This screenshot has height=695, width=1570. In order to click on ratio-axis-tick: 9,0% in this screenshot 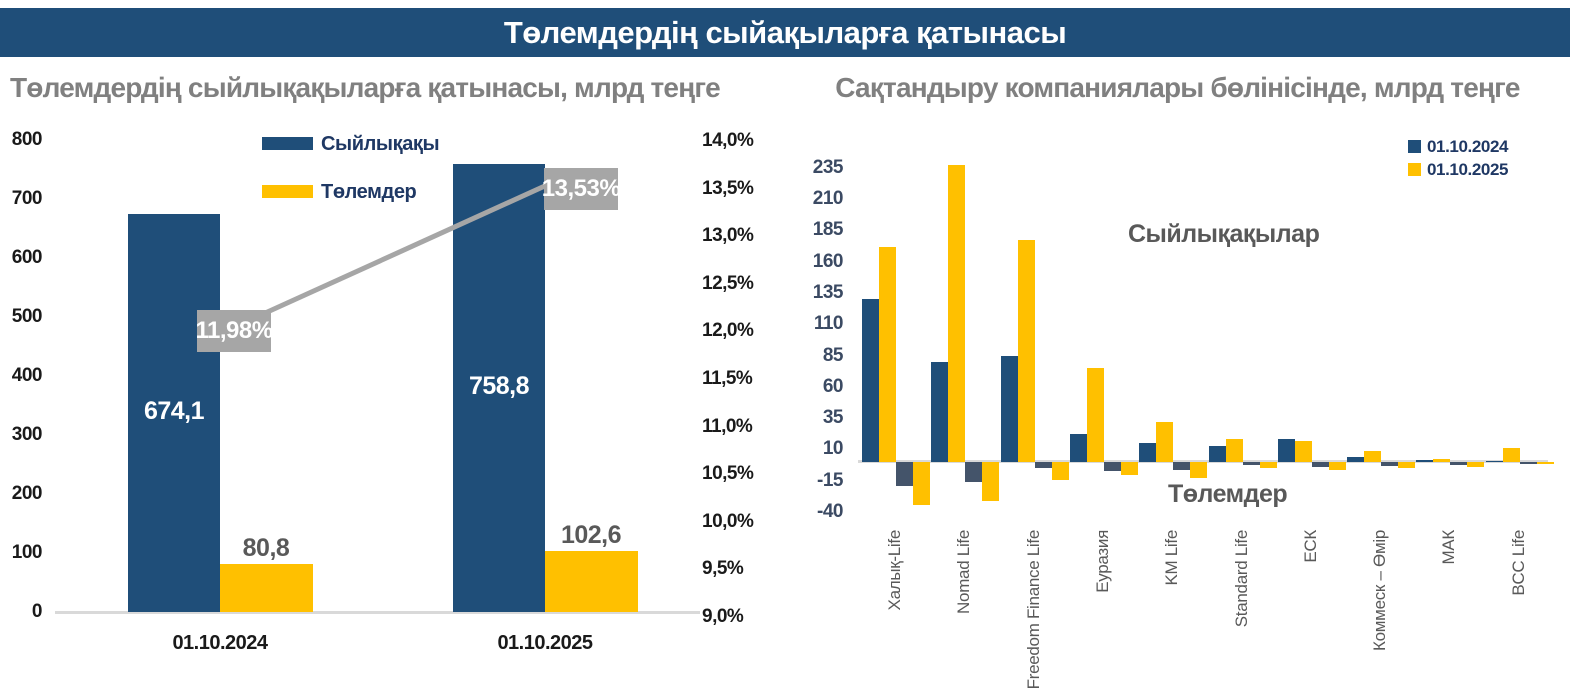, I will do `click(723, 616)`.